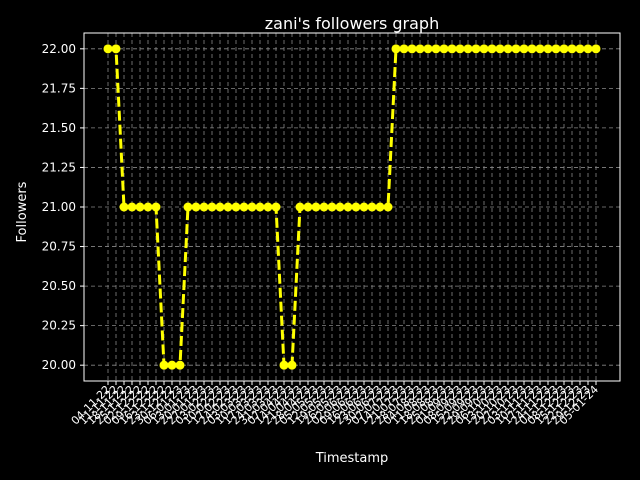  I want to click on y-tick-label: 20.25, so click(59, 326).